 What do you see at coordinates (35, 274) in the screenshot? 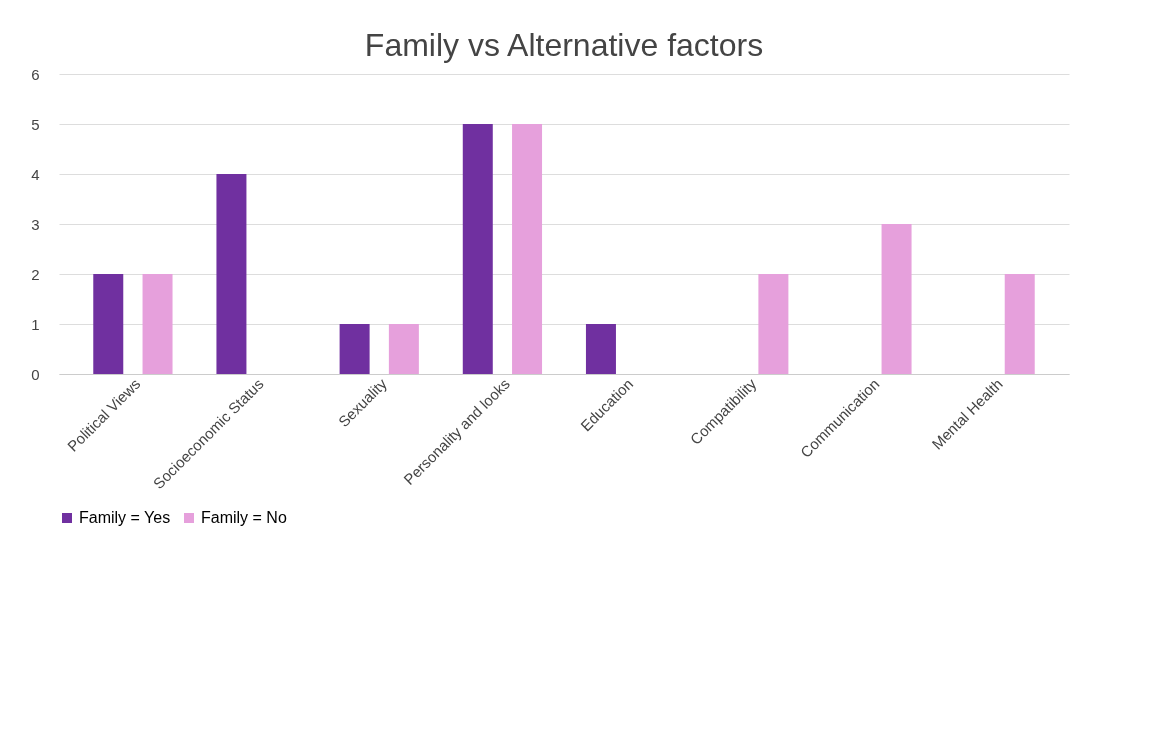
I see `y-tick-label: 2` at bounding box center [35, 274].